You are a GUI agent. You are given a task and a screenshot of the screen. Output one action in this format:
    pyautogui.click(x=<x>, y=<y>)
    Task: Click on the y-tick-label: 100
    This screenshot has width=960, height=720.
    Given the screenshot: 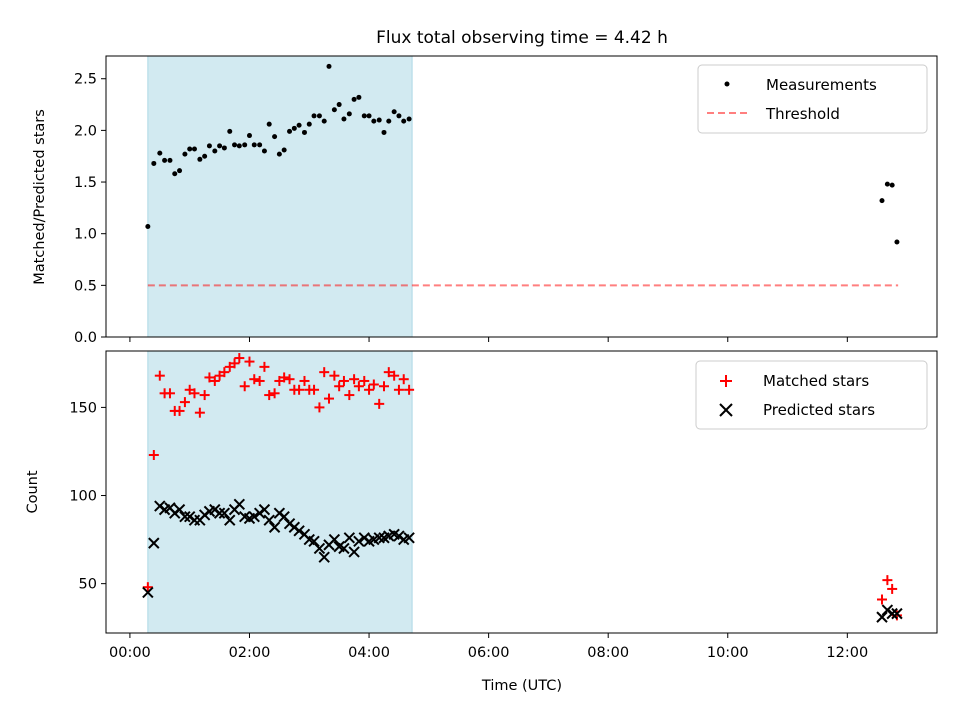 What is the action you would take?
    pyautogui.click(x=83, y=497)
    